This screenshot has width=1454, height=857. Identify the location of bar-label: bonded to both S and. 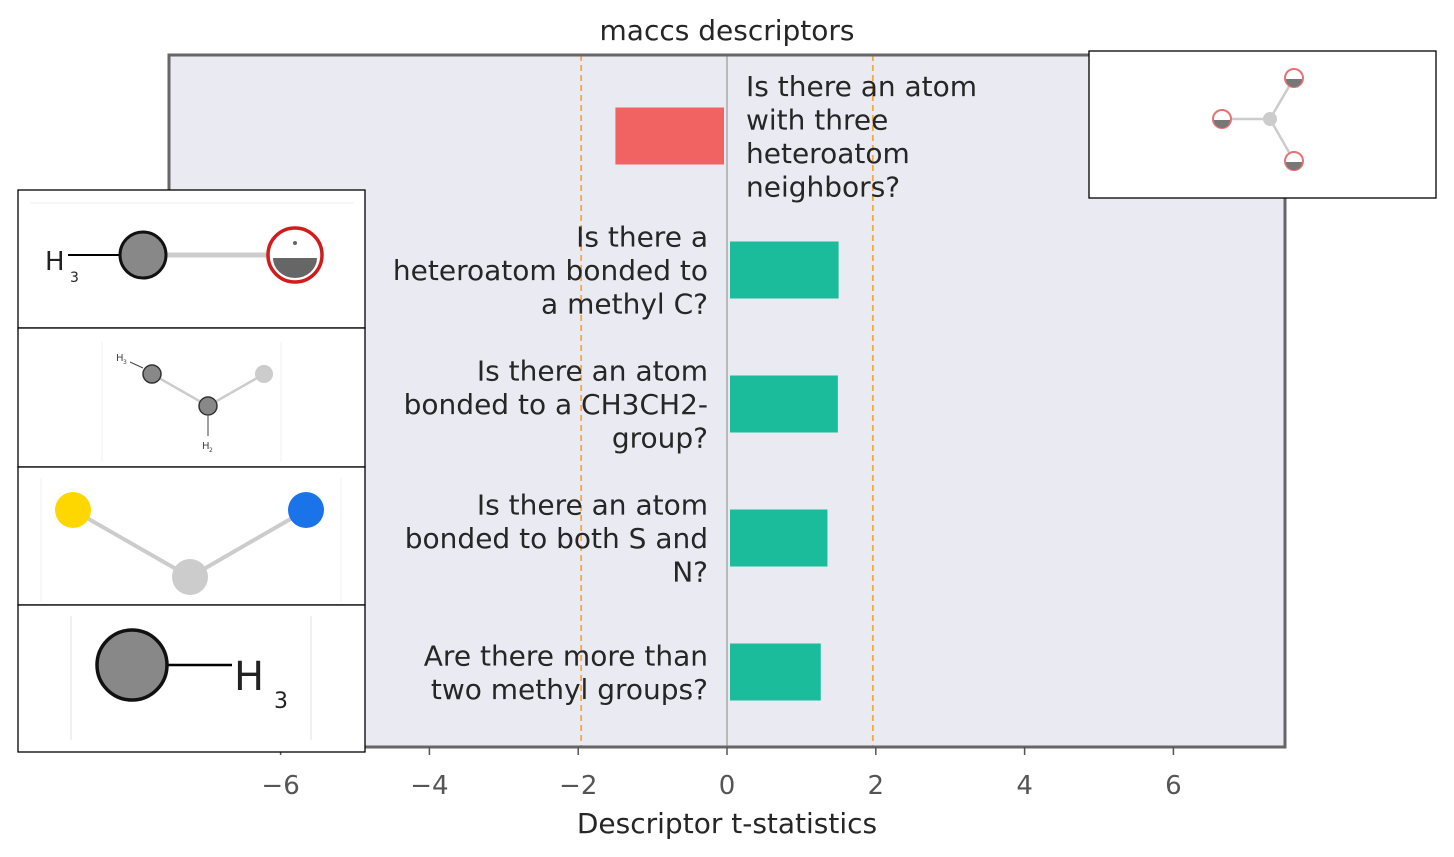
(556, 538).